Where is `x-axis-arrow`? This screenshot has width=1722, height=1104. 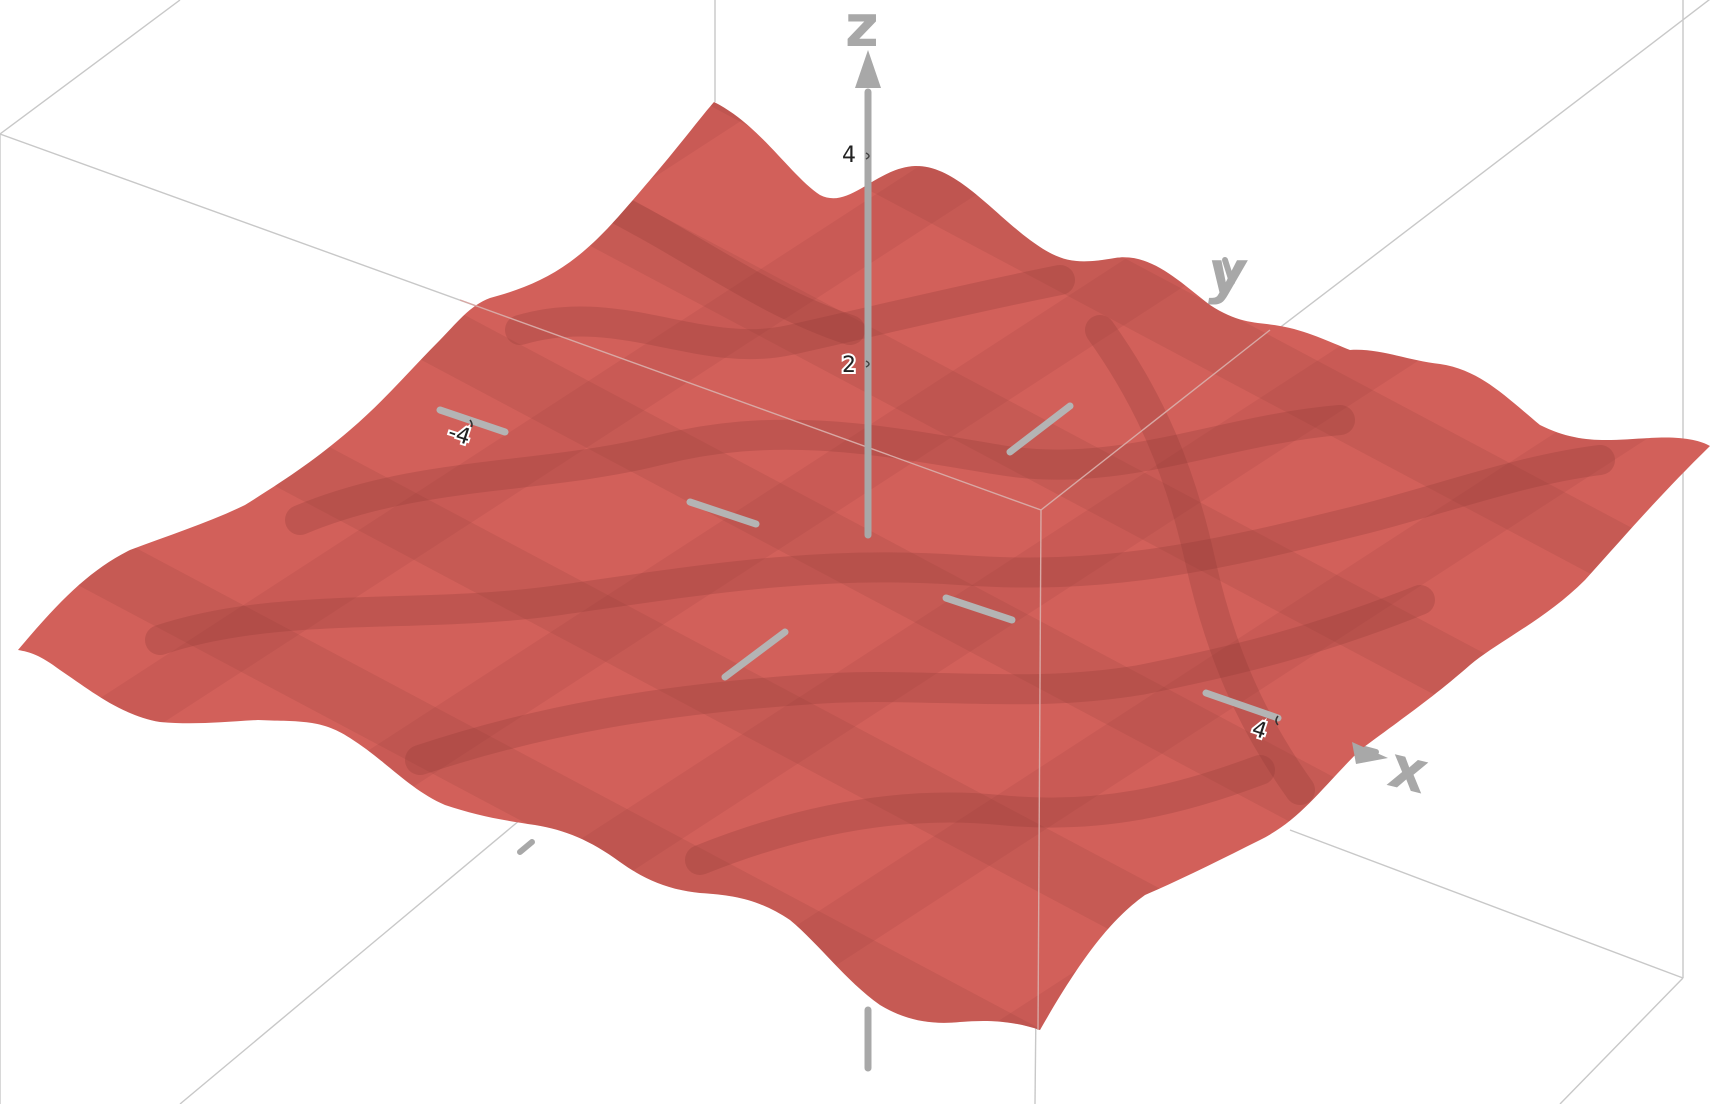 x-axis-arrow is located at coordinates (1370, 753).